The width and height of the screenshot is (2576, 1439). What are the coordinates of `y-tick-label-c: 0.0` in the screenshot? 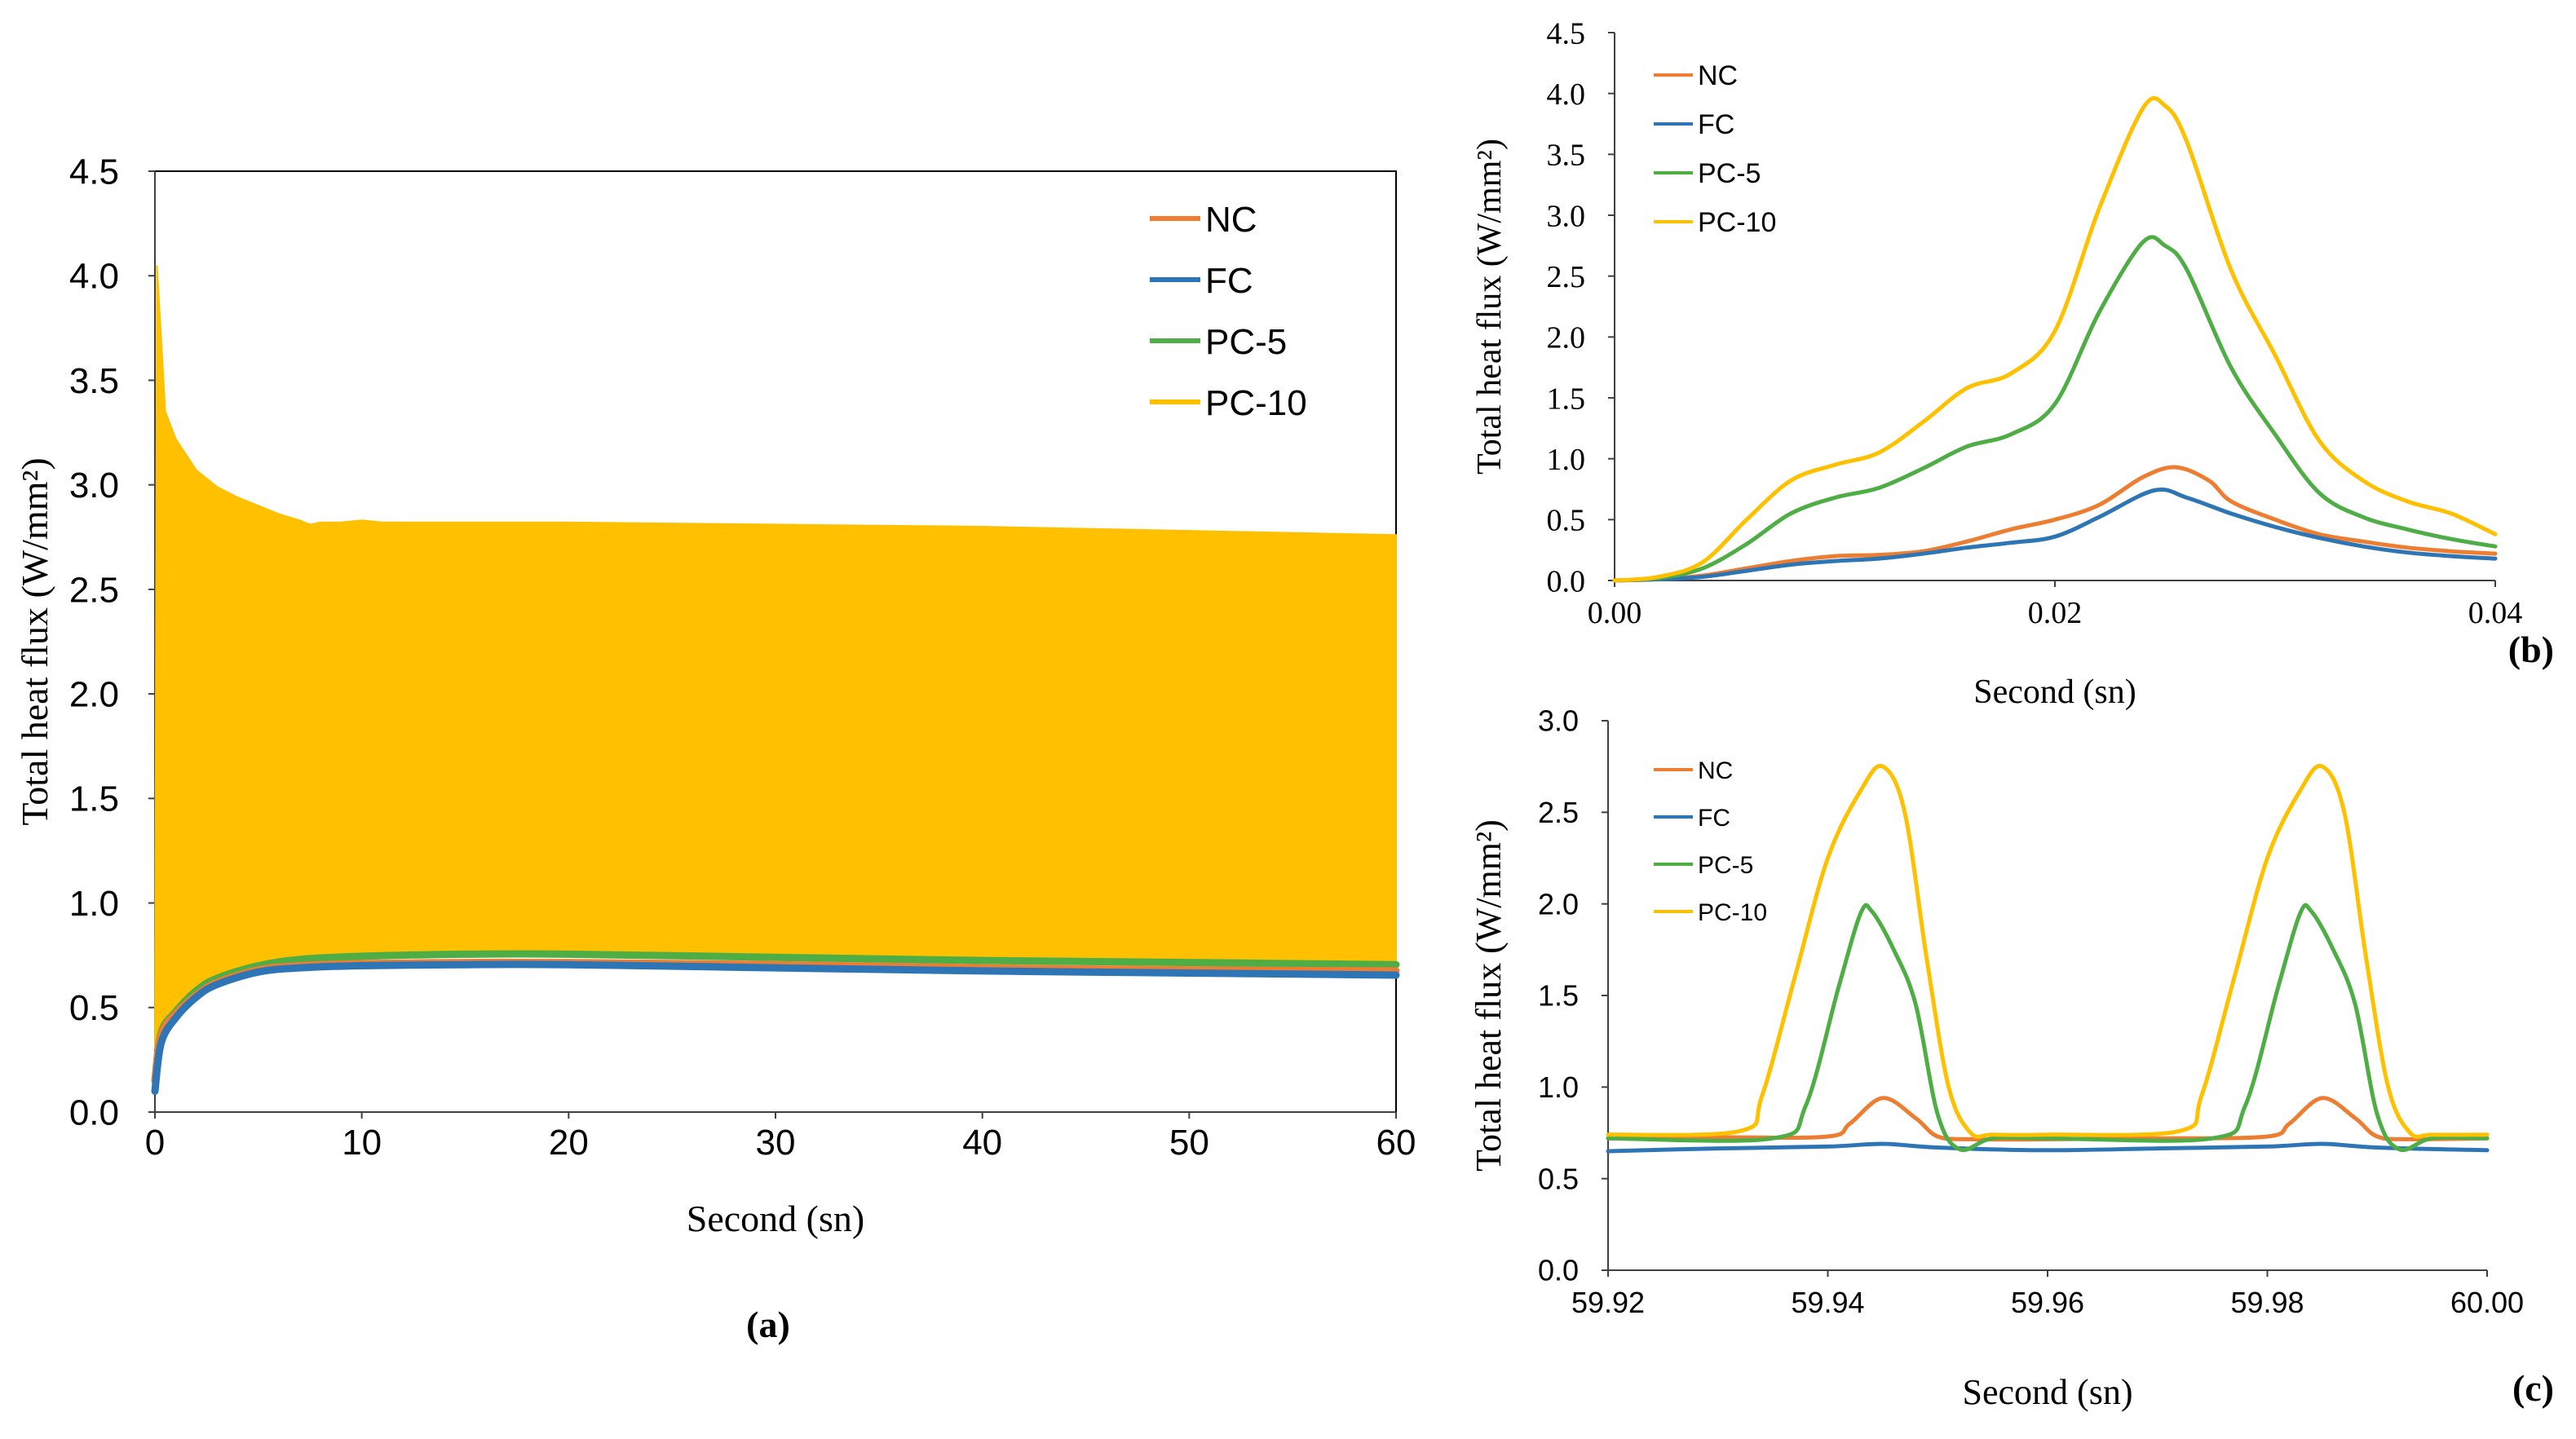 It's located at (1558, 1271).